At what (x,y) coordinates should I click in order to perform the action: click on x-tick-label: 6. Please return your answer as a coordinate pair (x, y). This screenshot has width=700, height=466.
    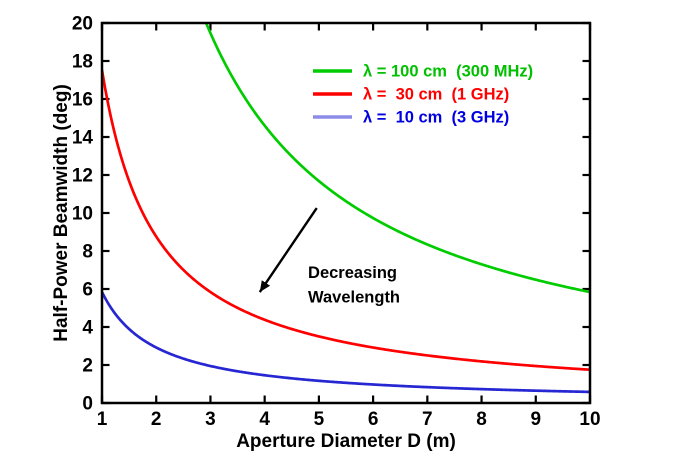
    Looking at the image, I should click on (373, 419).